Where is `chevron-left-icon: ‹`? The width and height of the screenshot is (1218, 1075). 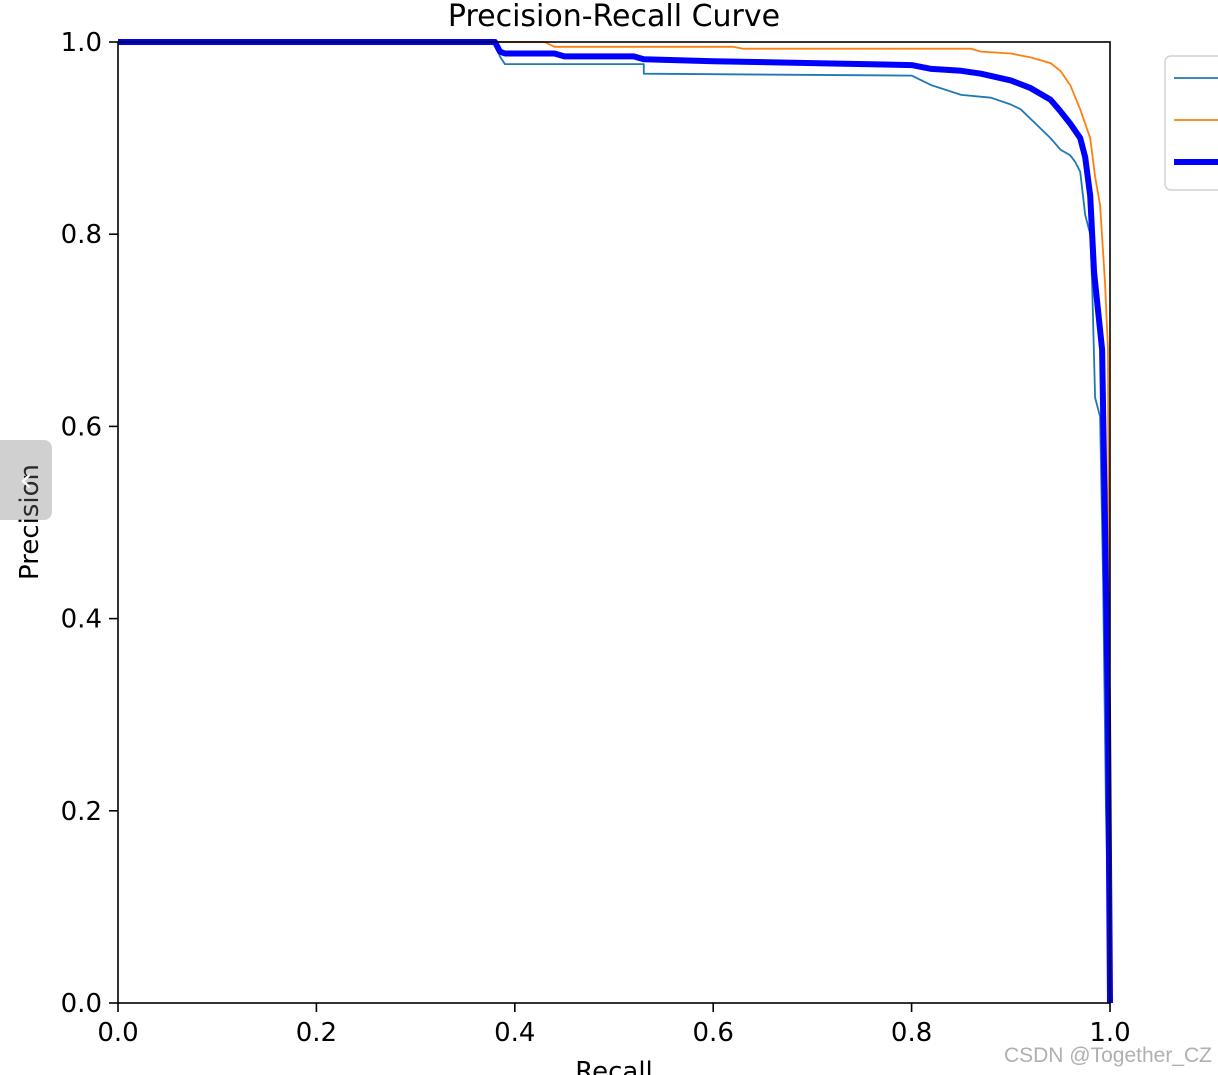
chevron-left-icon: ‹ is located at coordinates (26, 480).